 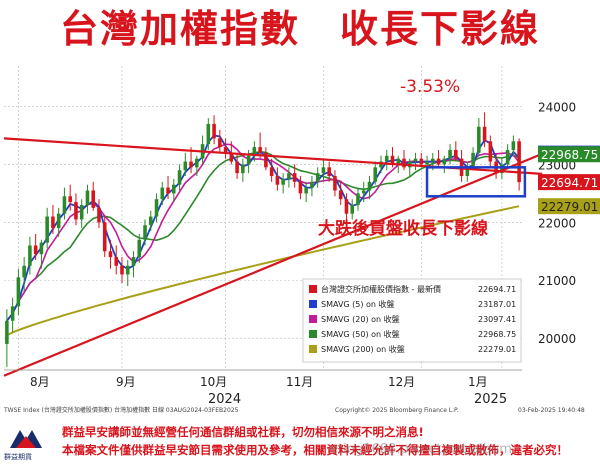 I want to click on y-tick-label: 20000, so click(x=557, y=339).